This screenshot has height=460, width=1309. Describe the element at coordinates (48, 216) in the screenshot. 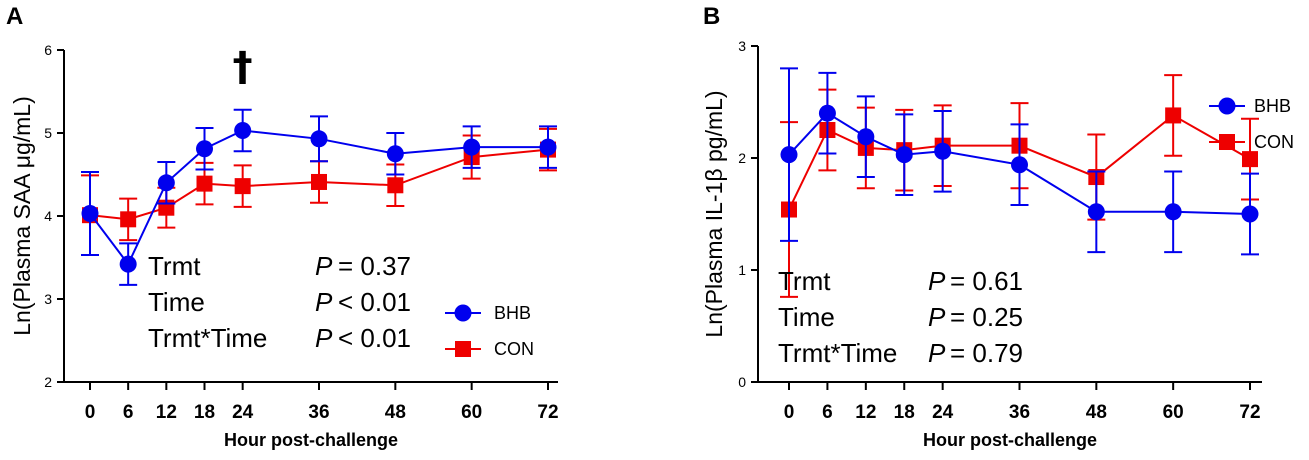

I see `y-tick-label: 4` at that location.